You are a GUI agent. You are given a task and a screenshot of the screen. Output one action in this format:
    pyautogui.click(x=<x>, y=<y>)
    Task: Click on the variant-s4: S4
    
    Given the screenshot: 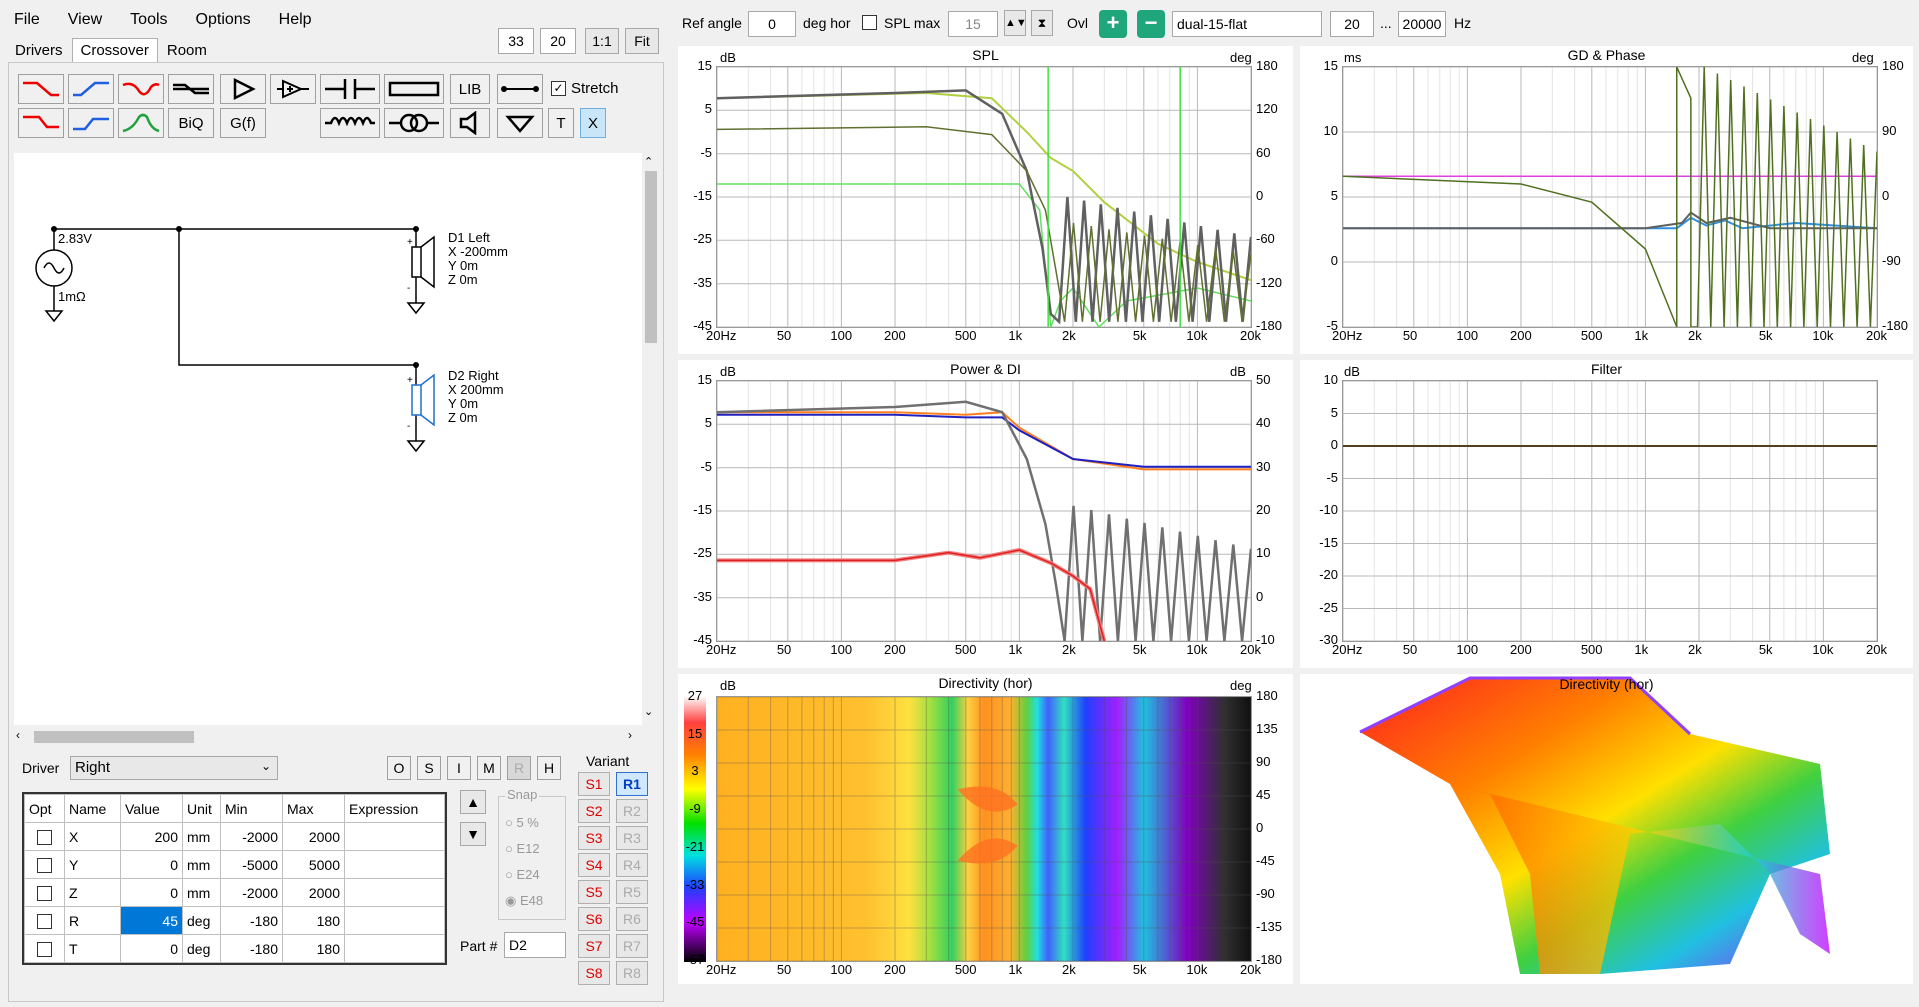 What is the action you would take?
    pyautogui.click(x=594, y=865)
    